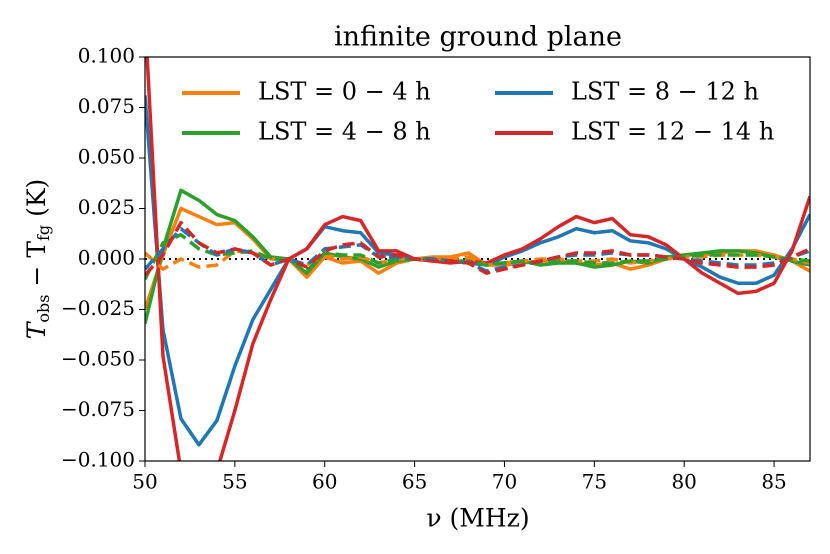  I want to click on y-tick-label: 0.100, so click(106, 56).